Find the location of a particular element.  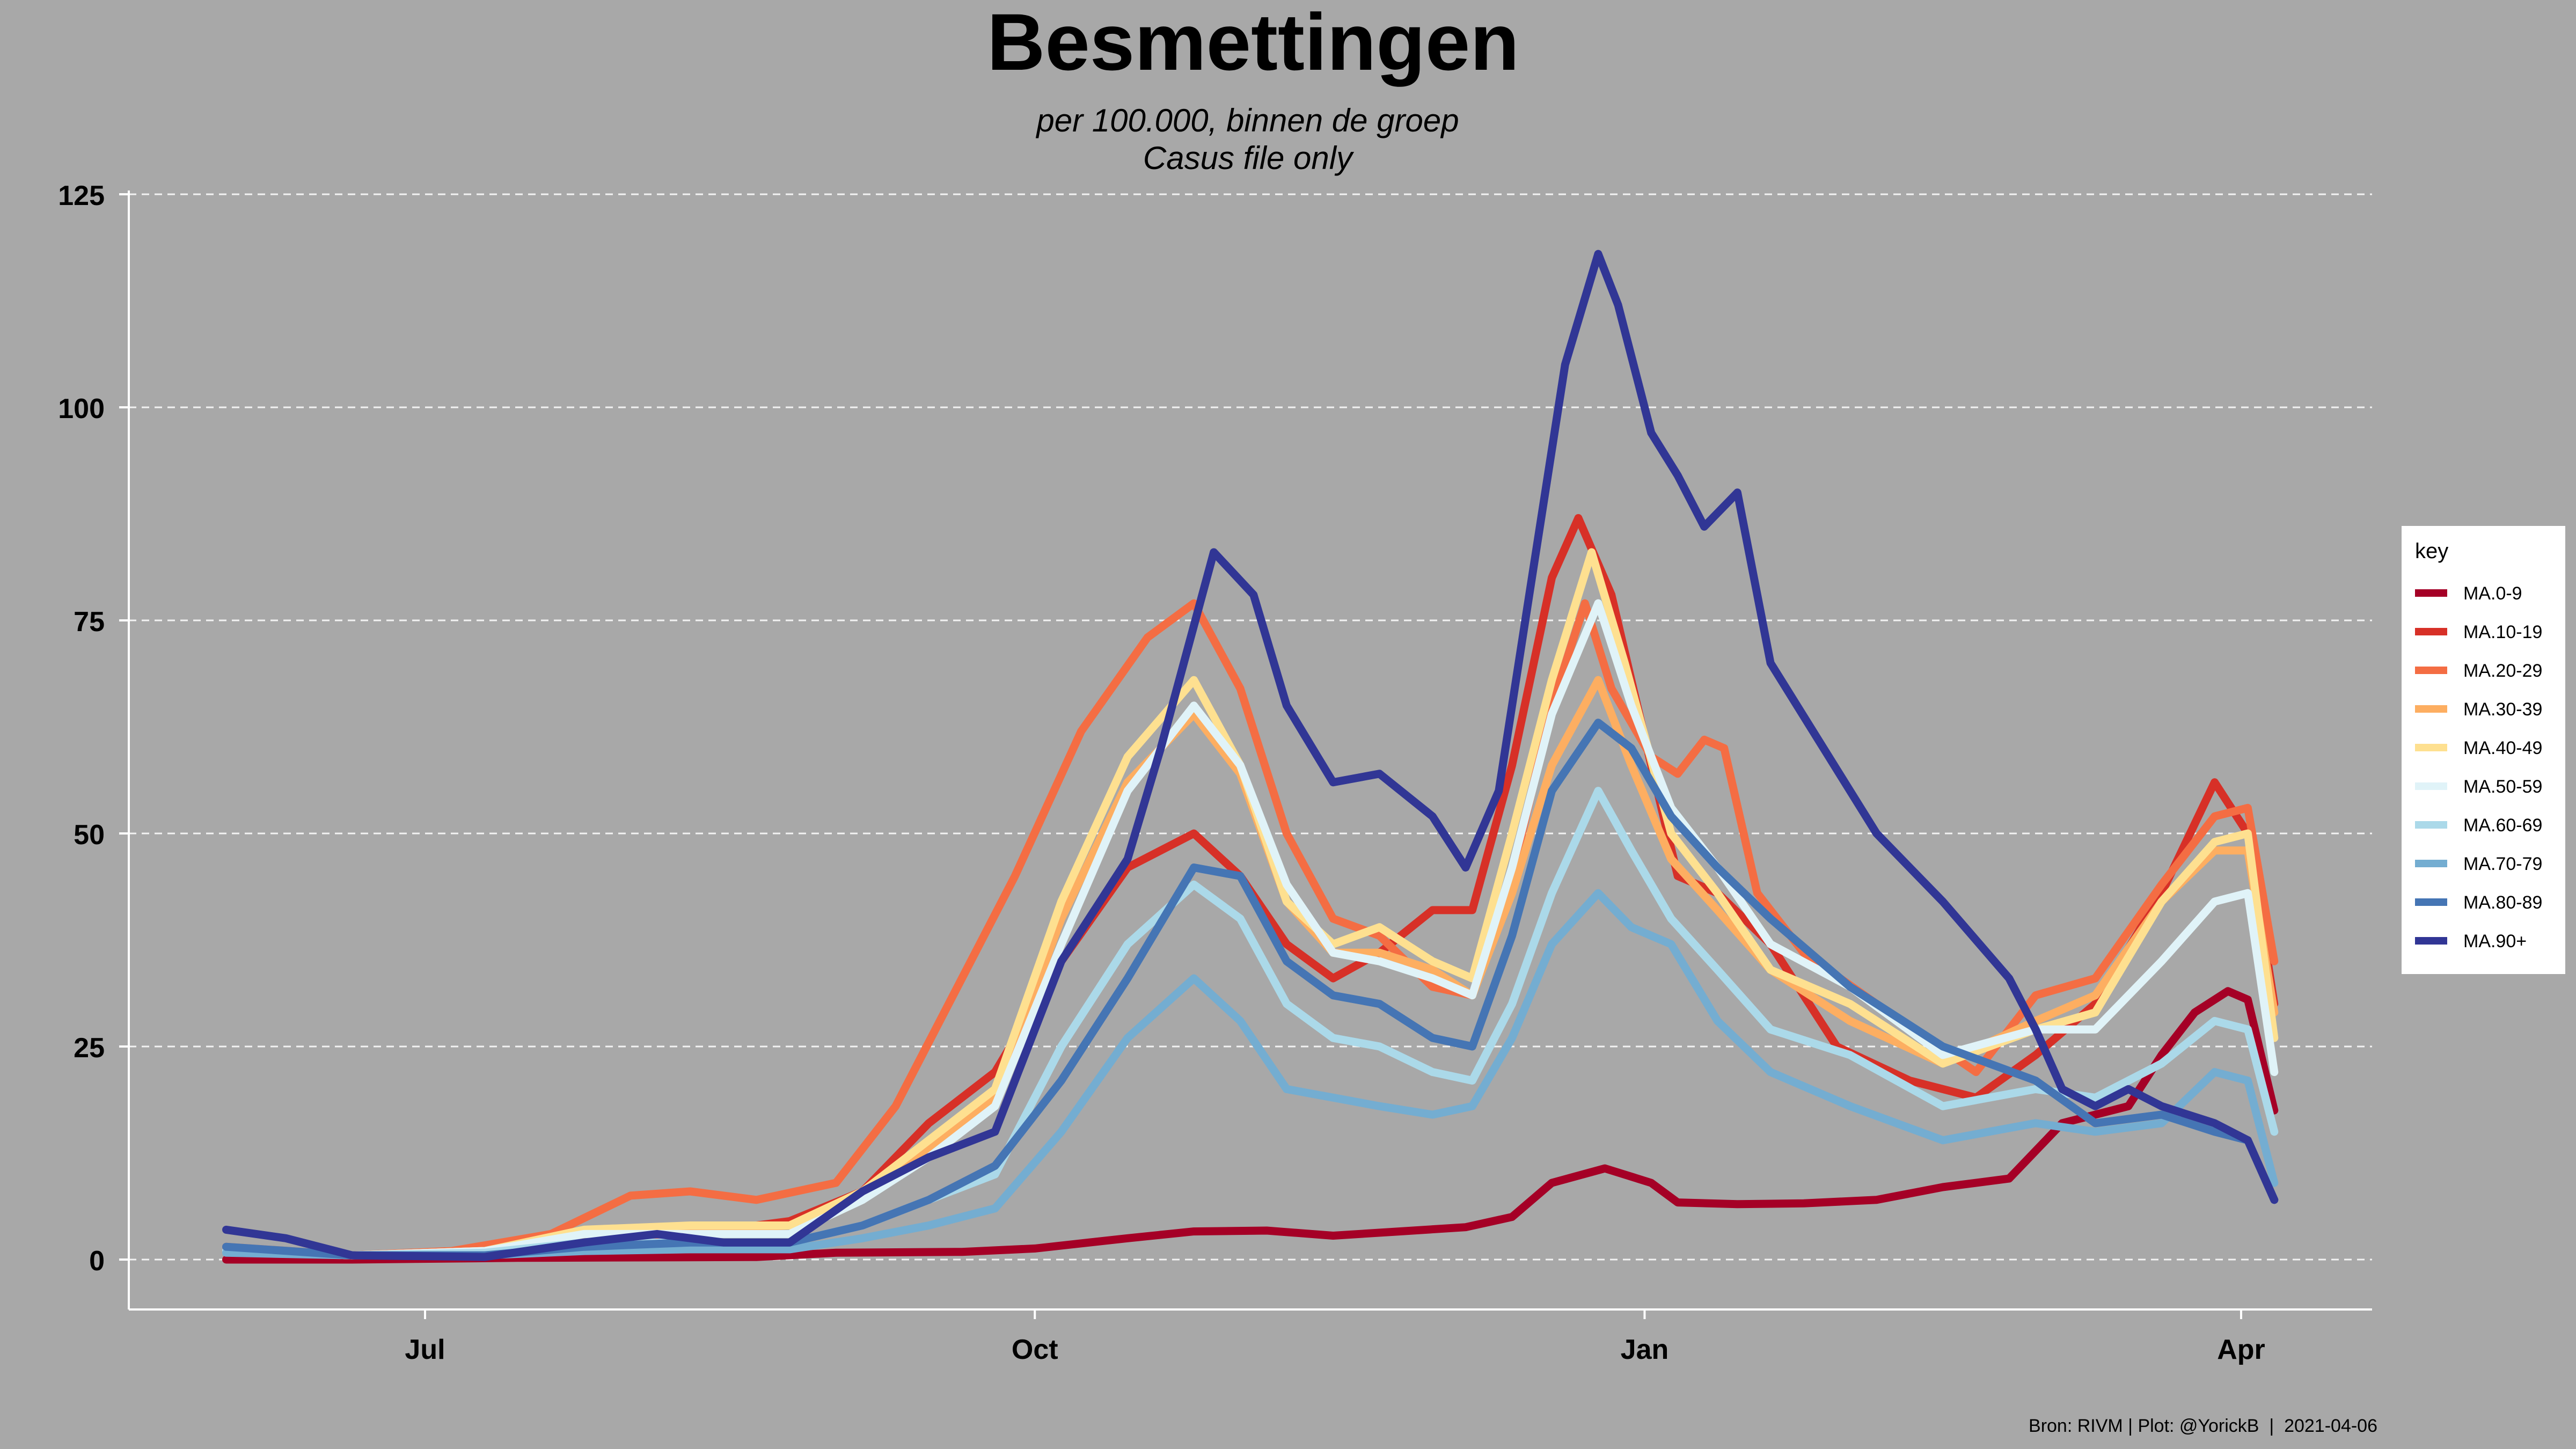

legend-label-ma-30-39: MA.30-39 is located at coordinates (2502, 709).